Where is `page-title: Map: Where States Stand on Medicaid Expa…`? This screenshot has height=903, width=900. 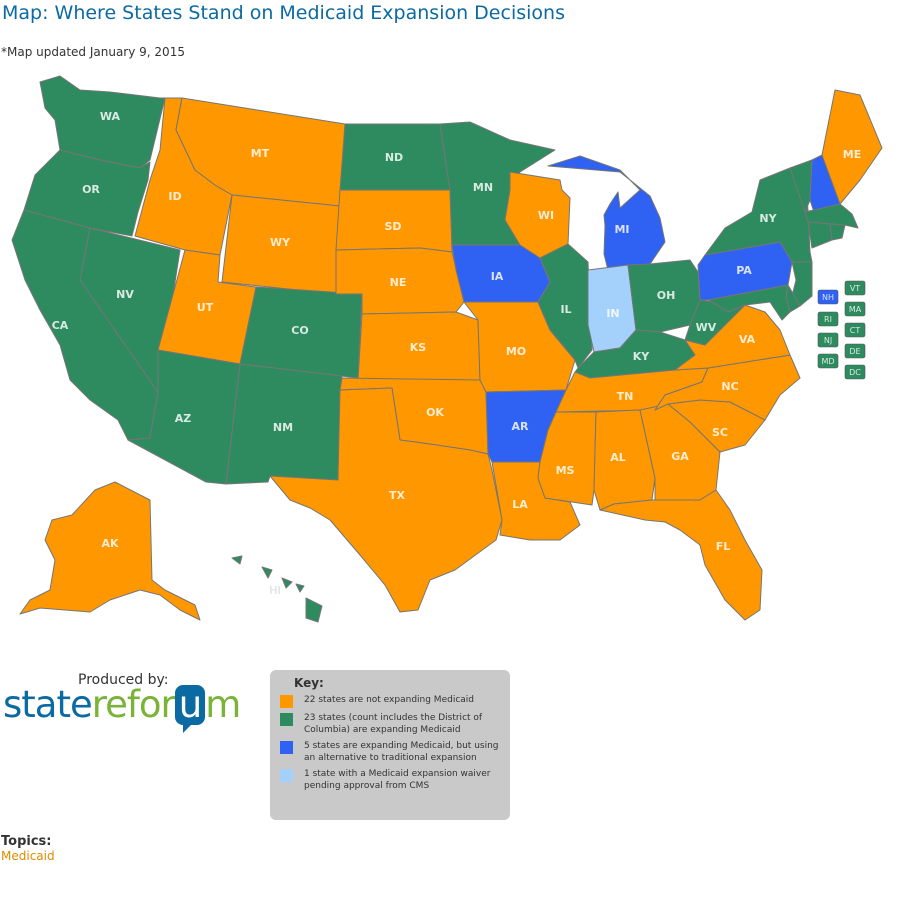
page-title: Map: Where States Stand on Medicaid Expa… is located at coordinates (283, 13).